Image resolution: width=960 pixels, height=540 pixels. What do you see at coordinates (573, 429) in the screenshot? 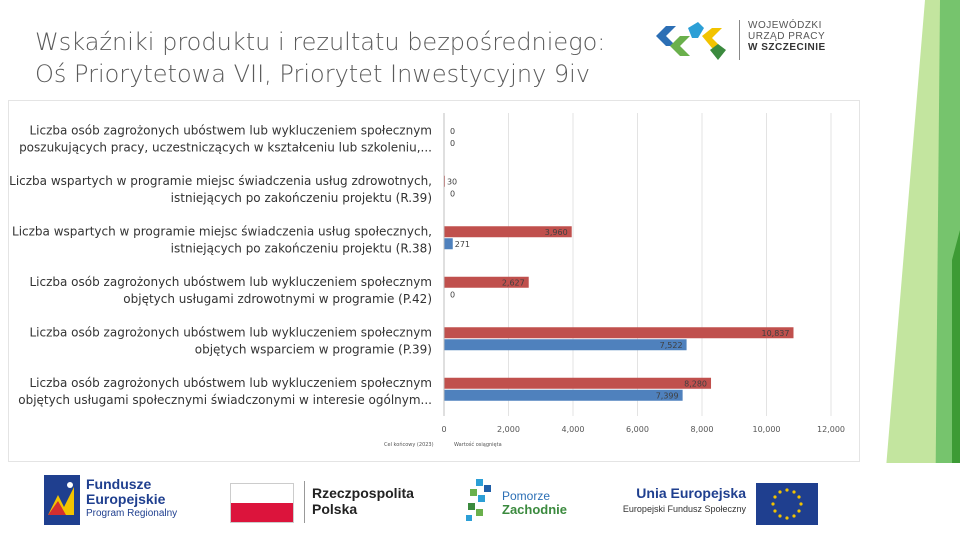
I see `x-tick-label: 4,000` at bounding box center [573, 429].